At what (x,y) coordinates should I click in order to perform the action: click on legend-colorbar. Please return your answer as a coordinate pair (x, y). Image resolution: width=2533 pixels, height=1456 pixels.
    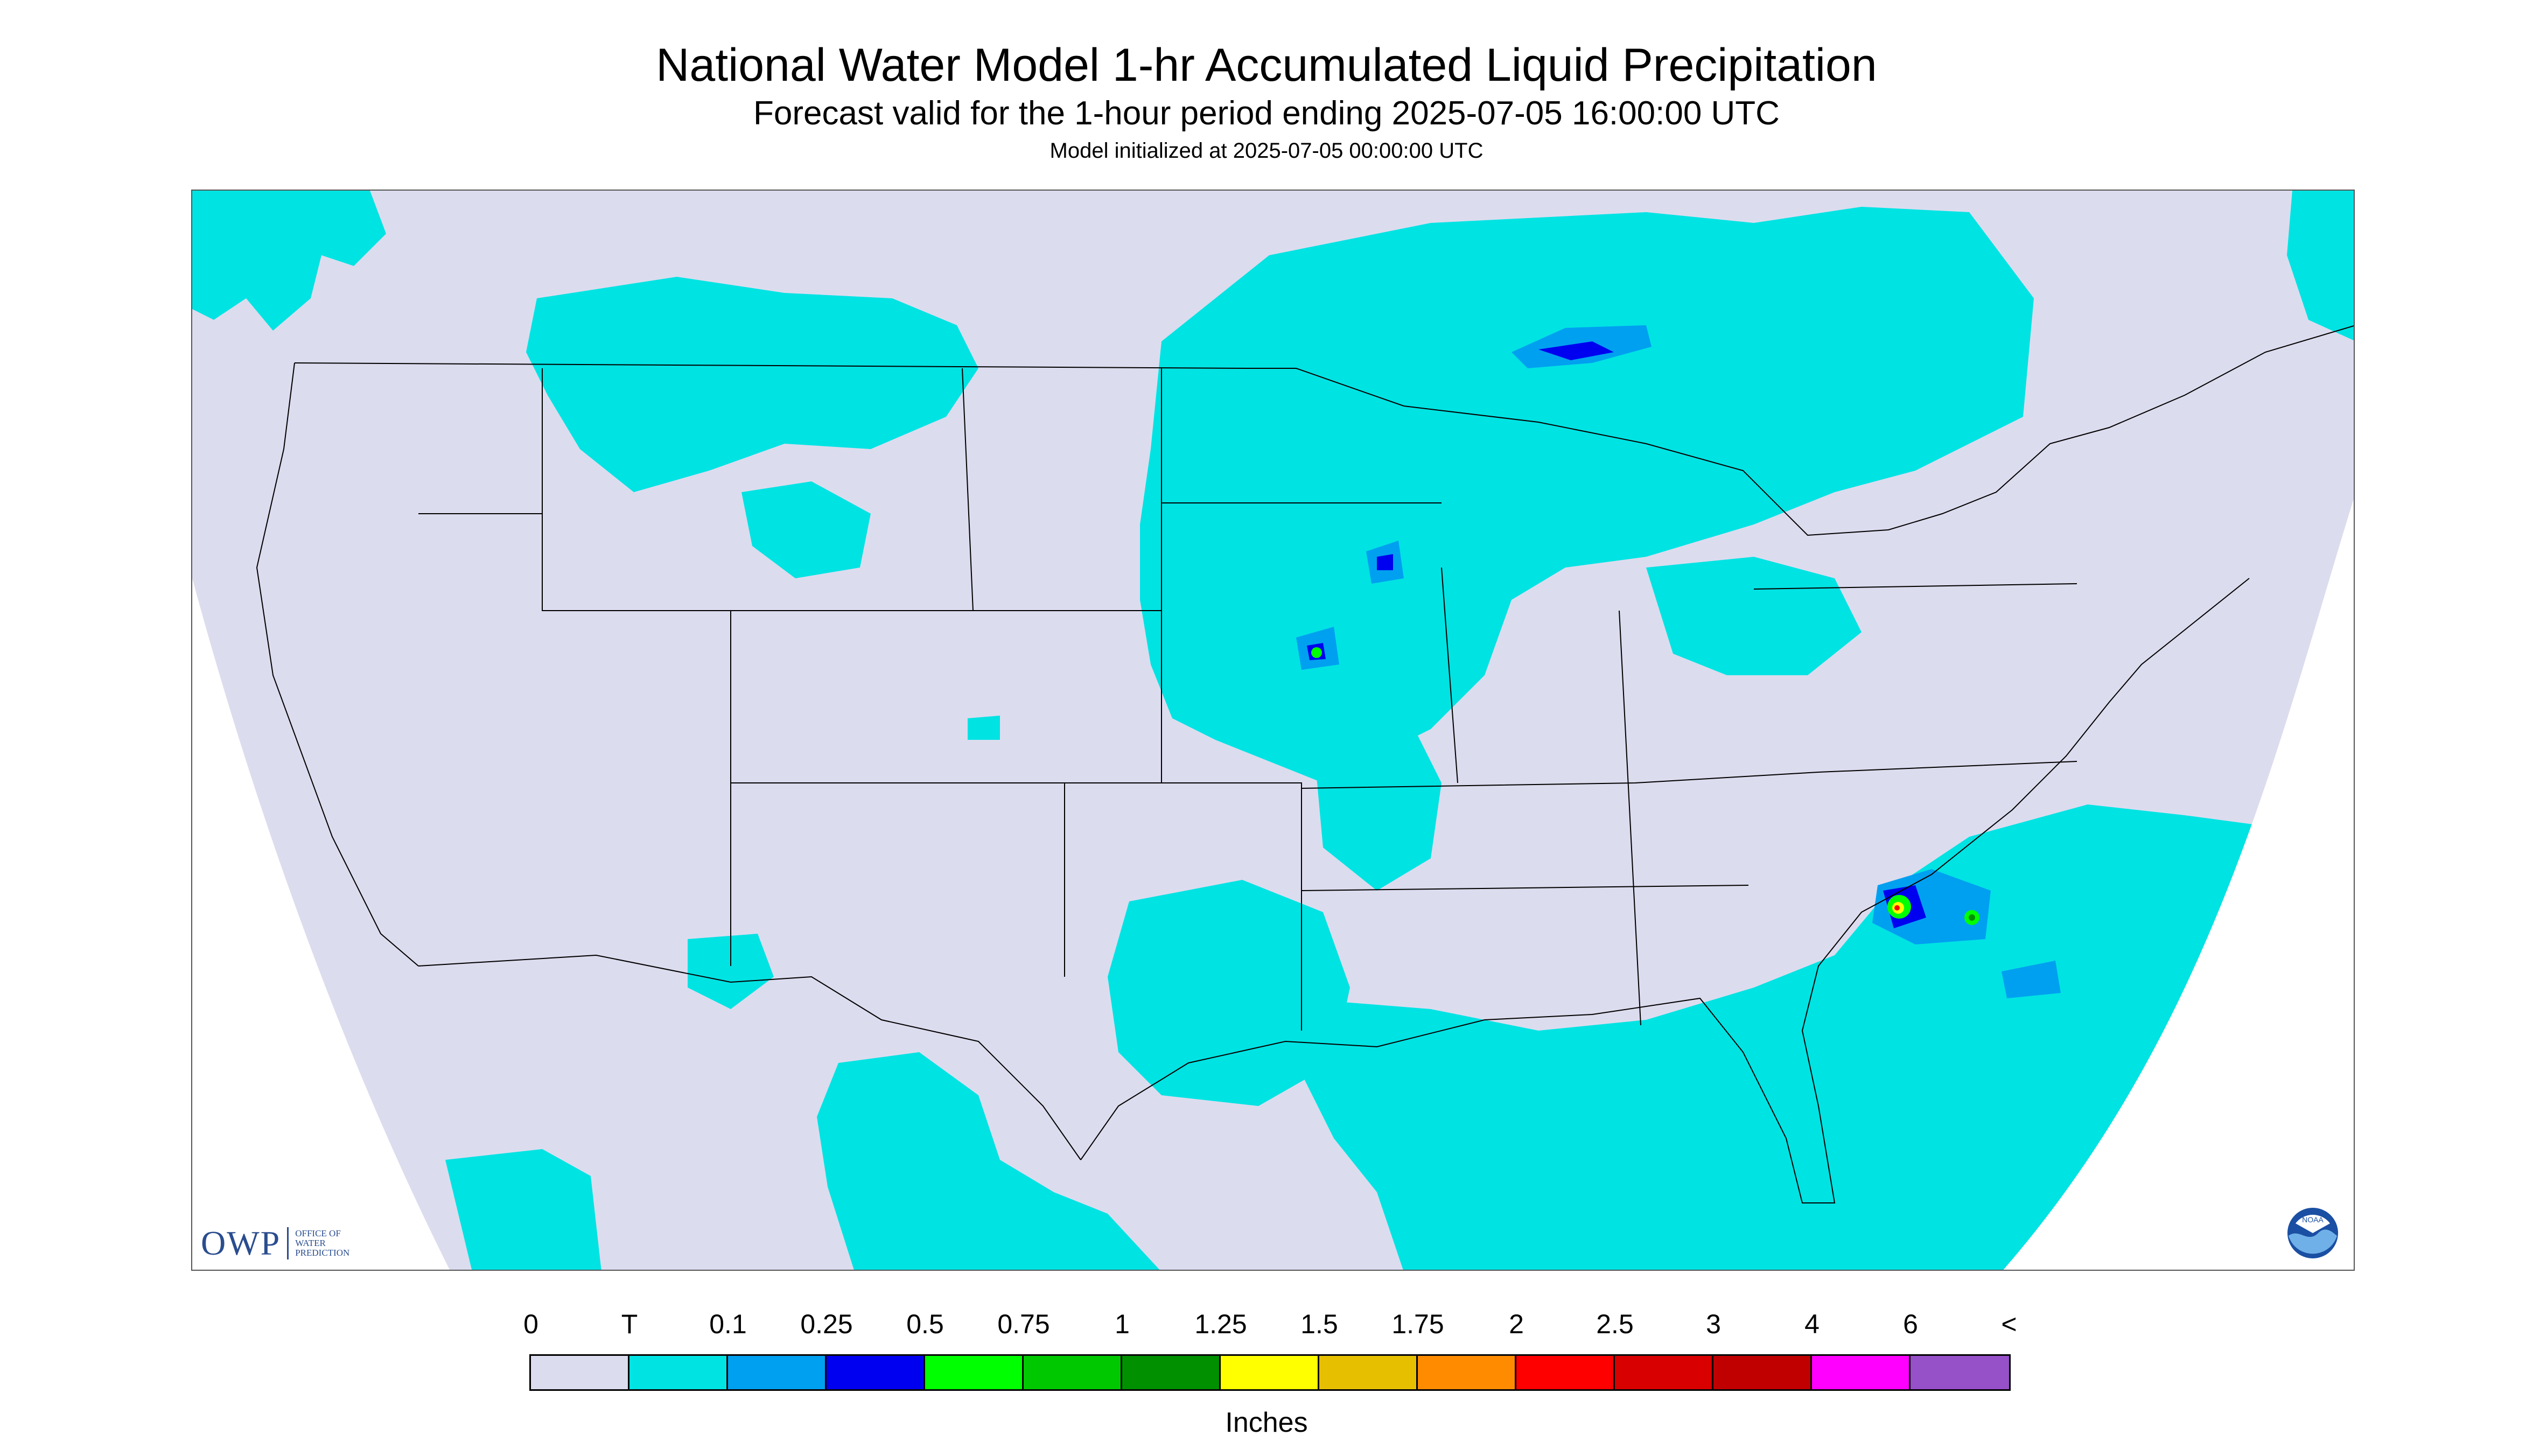
    Looking at the image, I should click on (1270, 1372).